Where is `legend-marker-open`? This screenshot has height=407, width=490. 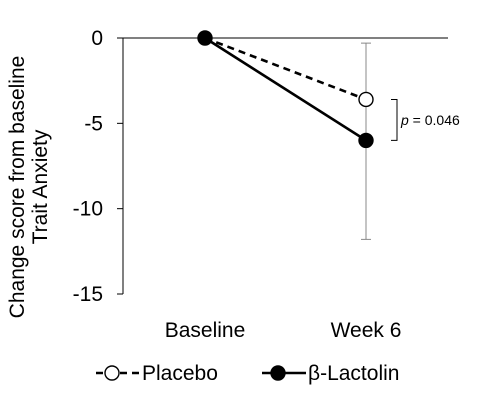
legend-marker-open is located at coordinates (112, 373).